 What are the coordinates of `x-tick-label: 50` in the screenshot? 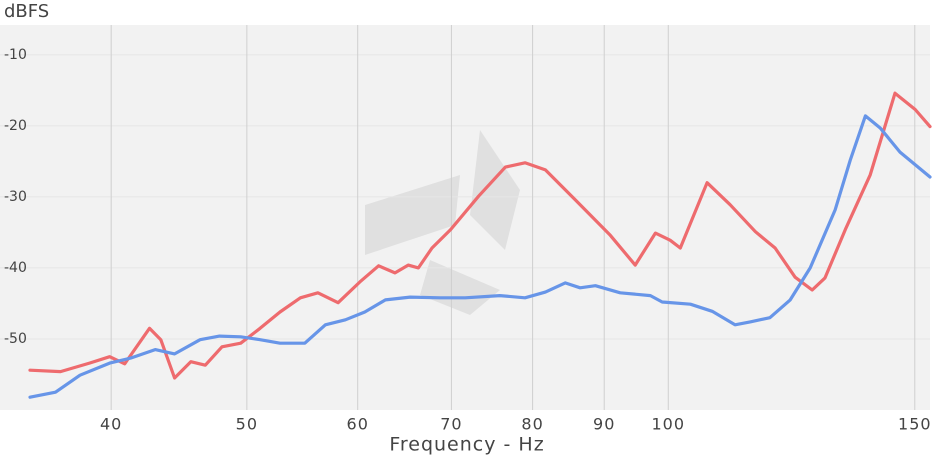 It's located at (247, 424).